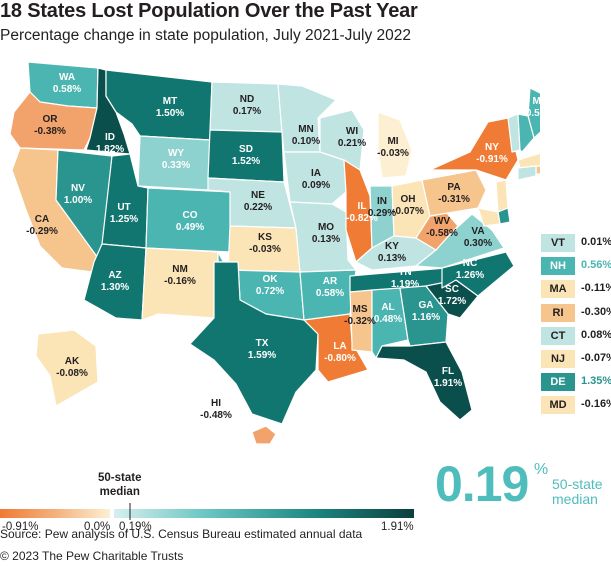 This screenshot has width=611, height=566. What do you see at coordinates (216, 415) in the screenshot?
I see `state-value-hi: -0.48%` at bounding box center [216, 415].